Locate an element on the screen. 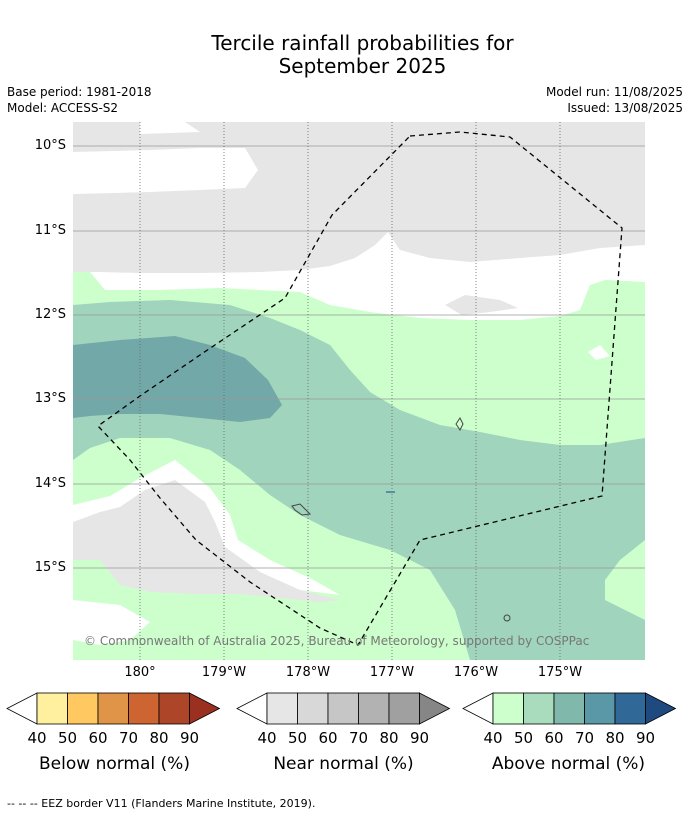  white-band-southwest is located at coordinates (206, 527).